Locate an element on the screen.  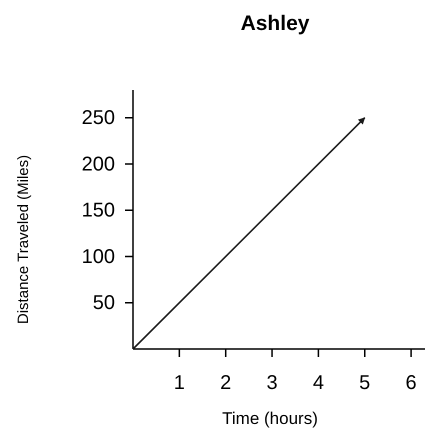
chart-title: Ashley is located at coordinates (275, 23).